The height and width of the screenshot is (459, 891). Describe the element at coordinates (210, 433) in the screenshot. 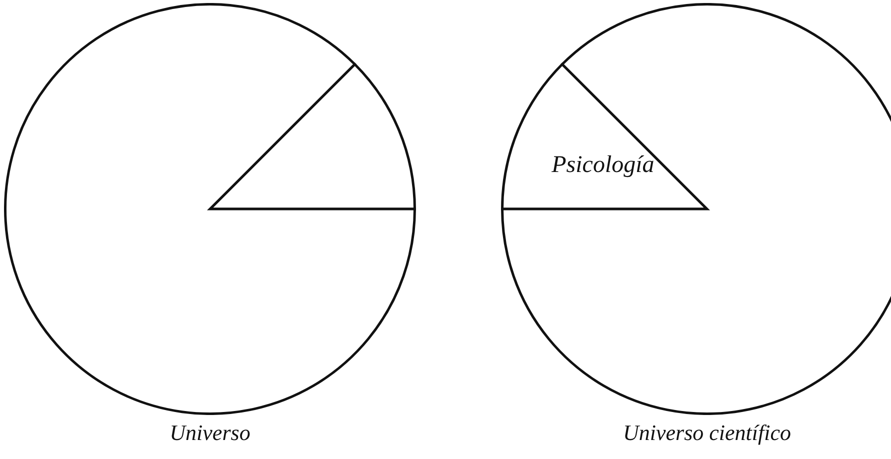

I see `text: Universo` at that location.